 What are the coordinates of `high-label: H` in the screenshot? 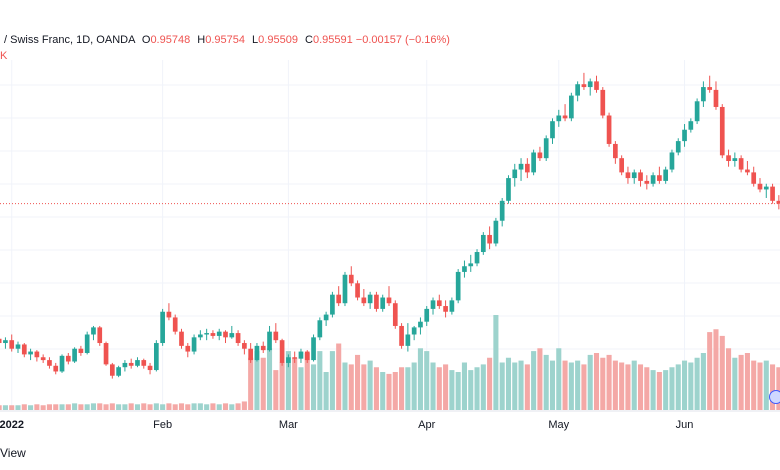 It's located at (201, 40).